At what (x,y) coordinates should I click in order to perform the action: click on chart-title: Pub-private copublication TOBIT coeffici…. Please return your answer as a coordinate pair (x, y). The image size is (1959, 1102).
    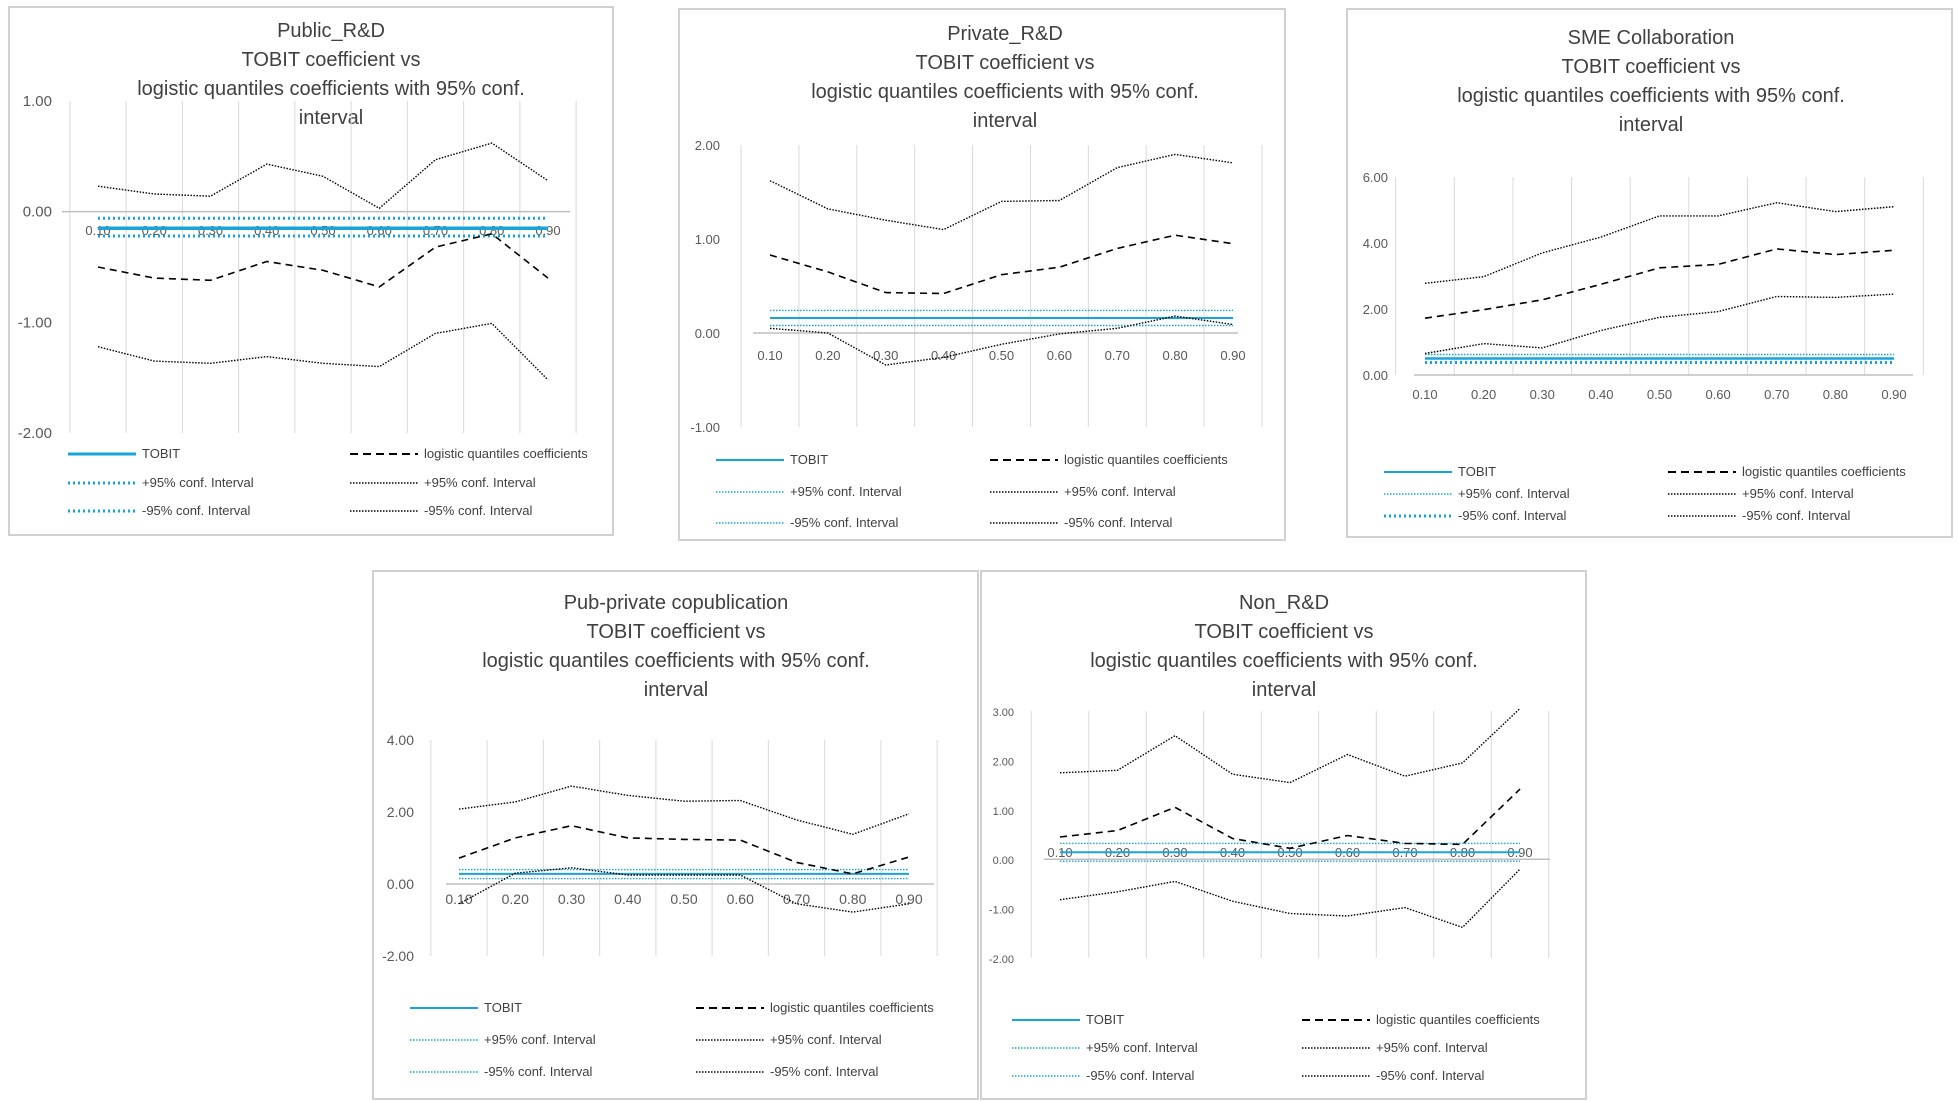
    Looking at the image, I should click on (676, 646).